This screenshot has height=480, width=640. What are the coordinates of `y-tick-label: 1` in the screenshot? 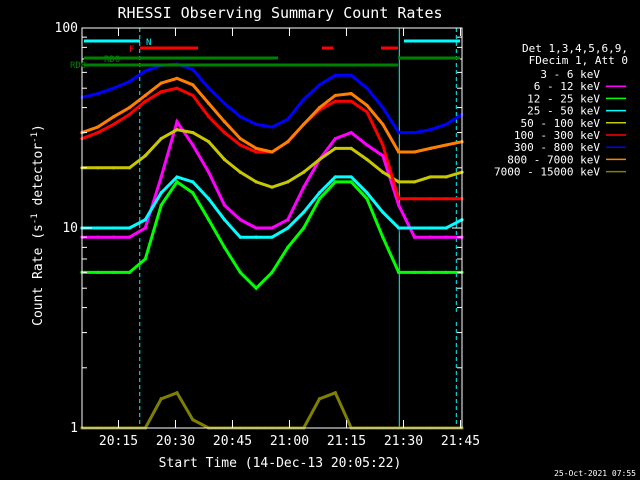 It's located at (74, 428).